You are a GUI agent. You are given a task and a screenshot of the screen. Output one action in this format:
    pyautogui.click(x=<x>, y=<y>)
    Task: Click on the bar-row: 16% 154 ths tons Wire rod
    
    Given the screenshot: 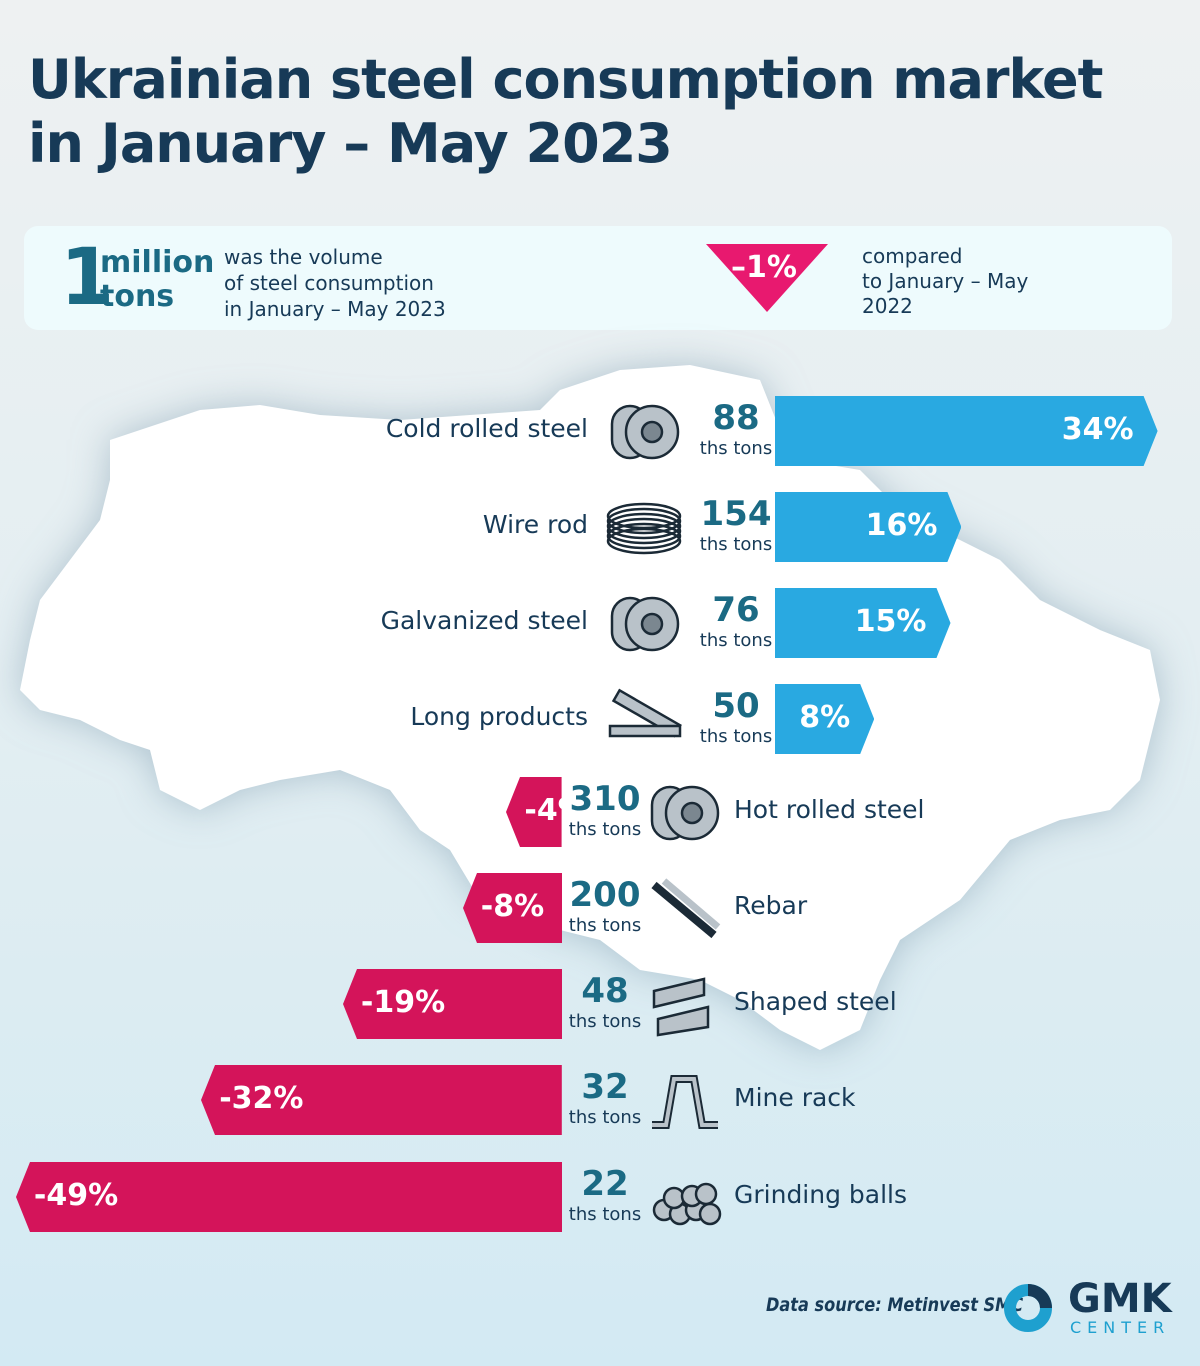 What is the action you would take?
    pyautogui.click(x=600, y=527)
    